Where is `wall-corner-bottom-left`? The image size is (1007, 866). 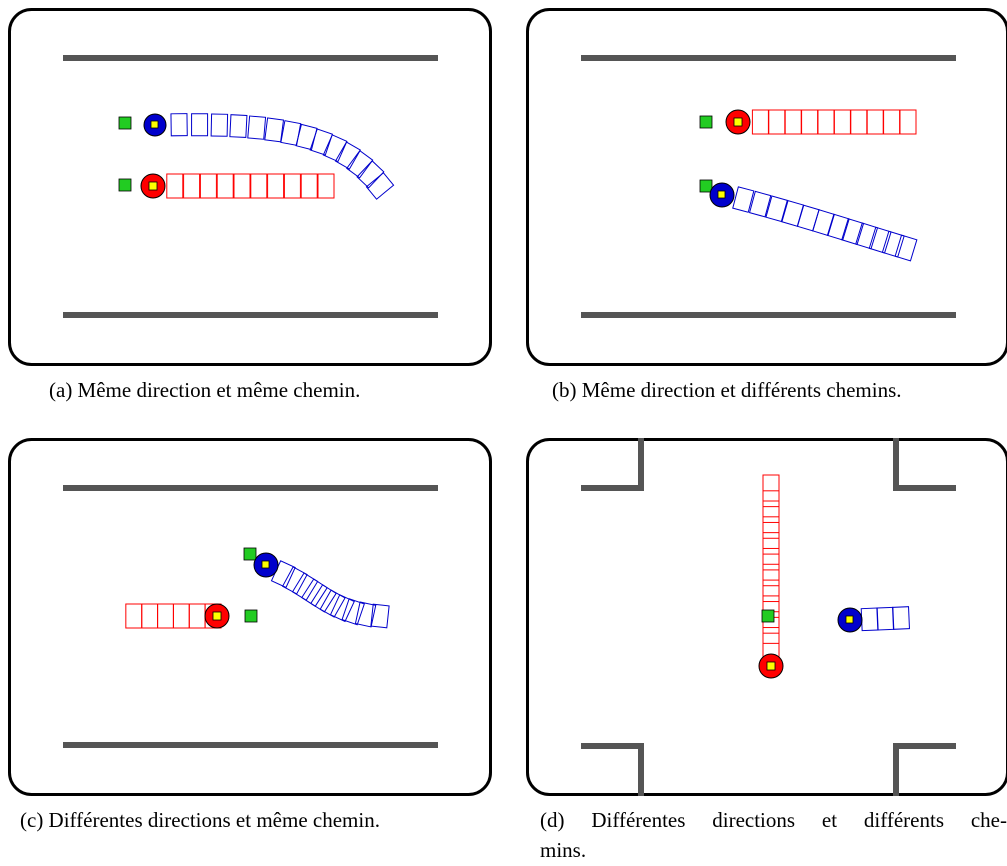
wall-corner-bottom-left is located at coordinates (612, 769).